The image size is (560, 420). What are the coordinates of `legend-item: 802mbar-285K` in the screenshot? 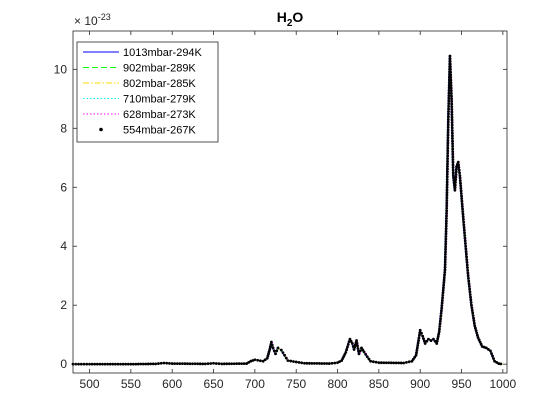 It's located at (139, 84).